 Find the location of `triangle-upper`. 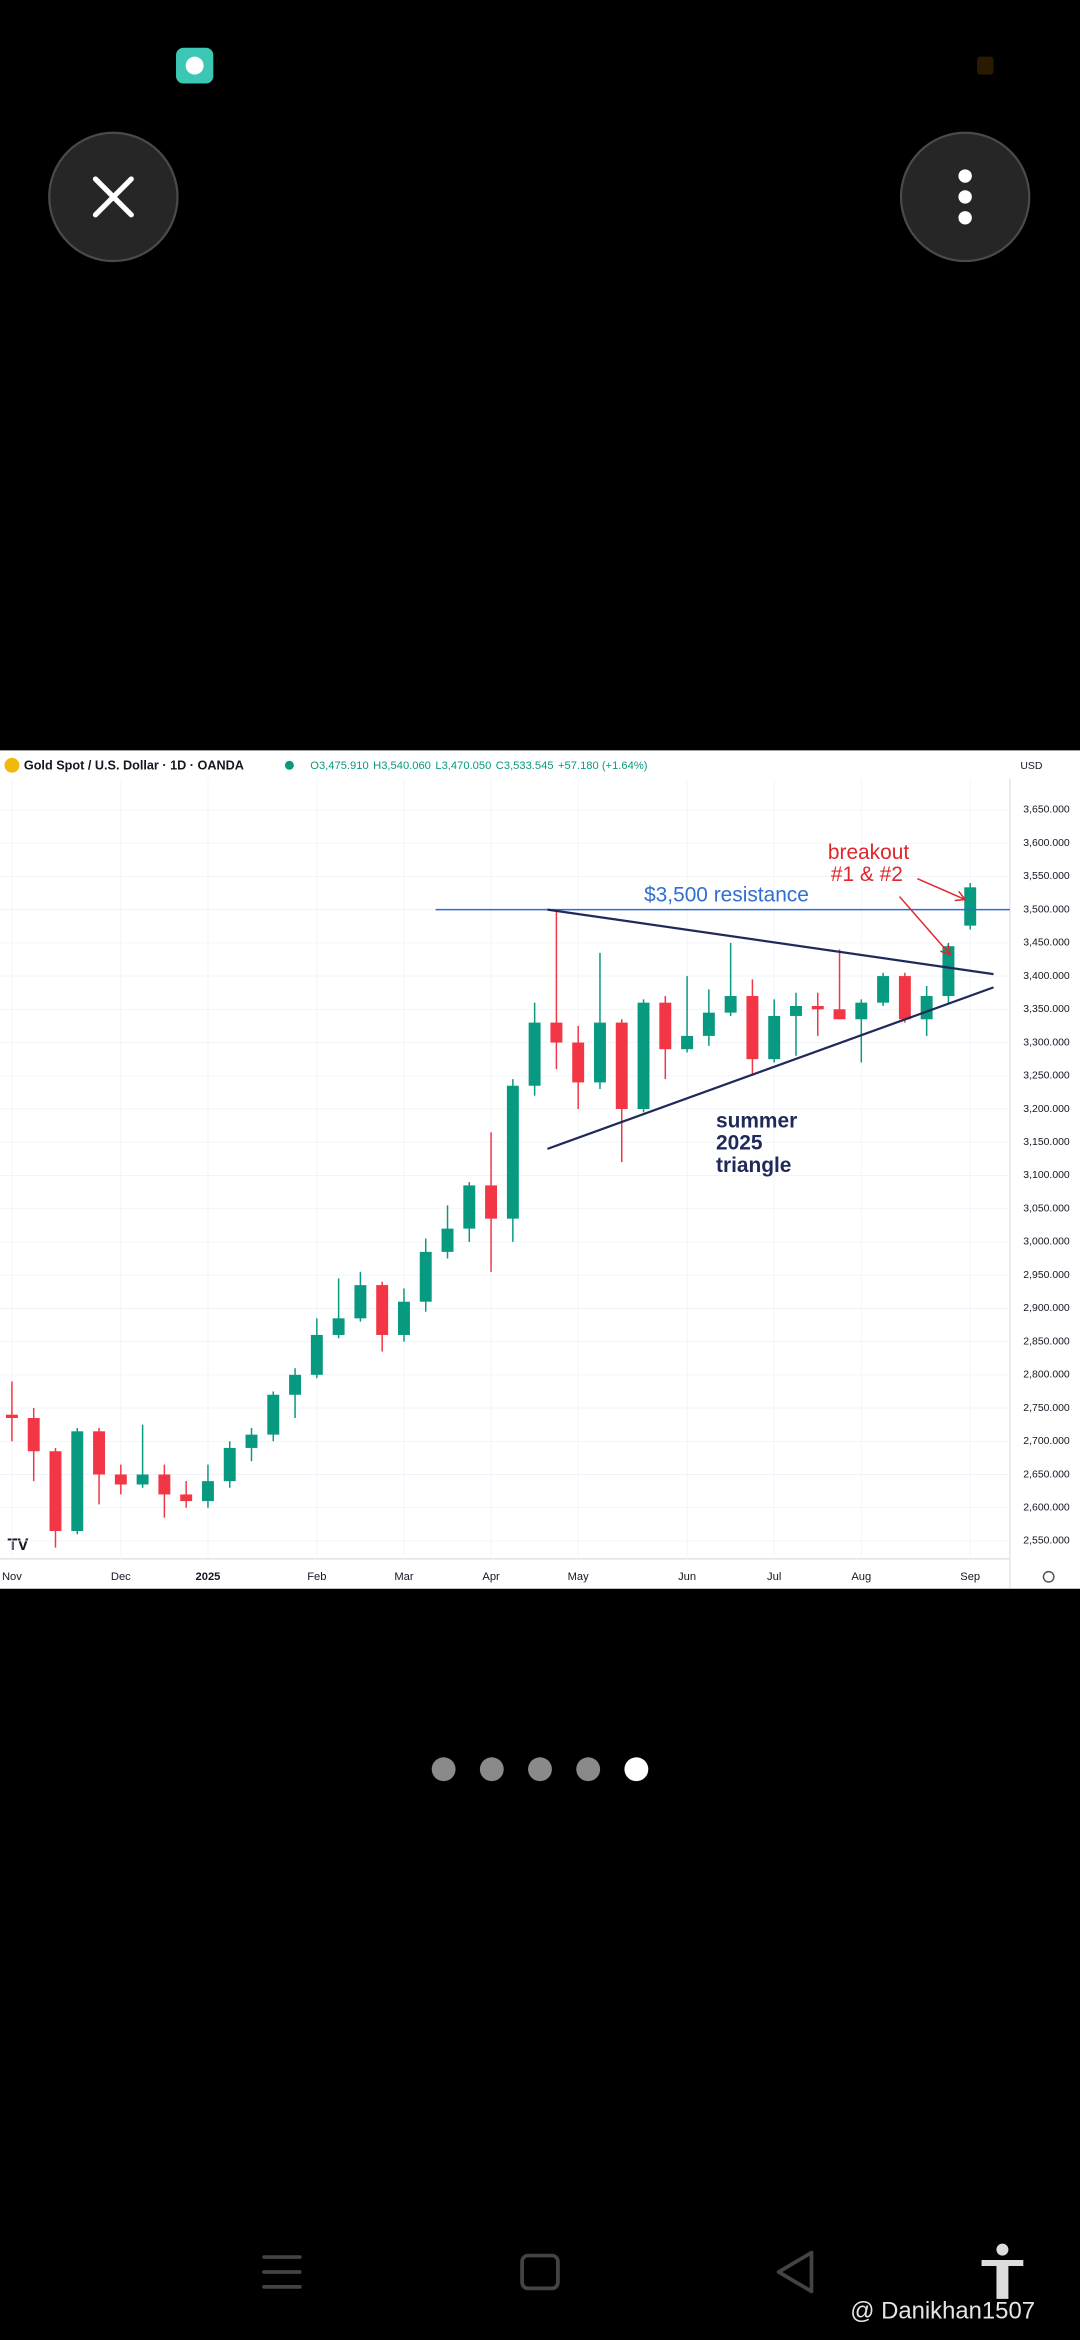

triangle-upper is located at coordinates (770, 942).